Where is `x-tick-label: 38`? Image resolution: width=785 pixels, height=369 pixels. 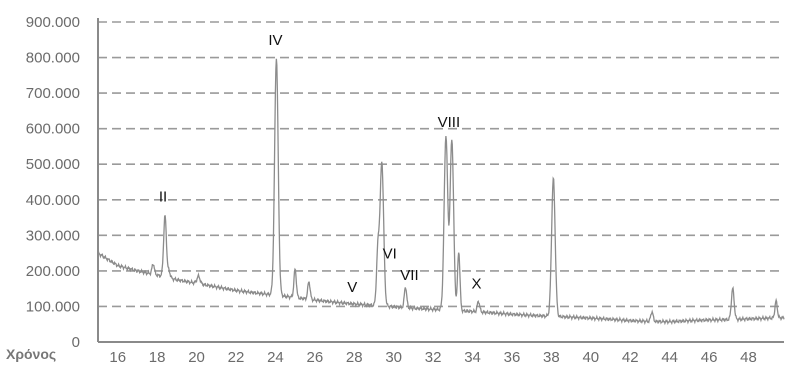 x-tick-label: 38 is located at coordinates (551, 357).